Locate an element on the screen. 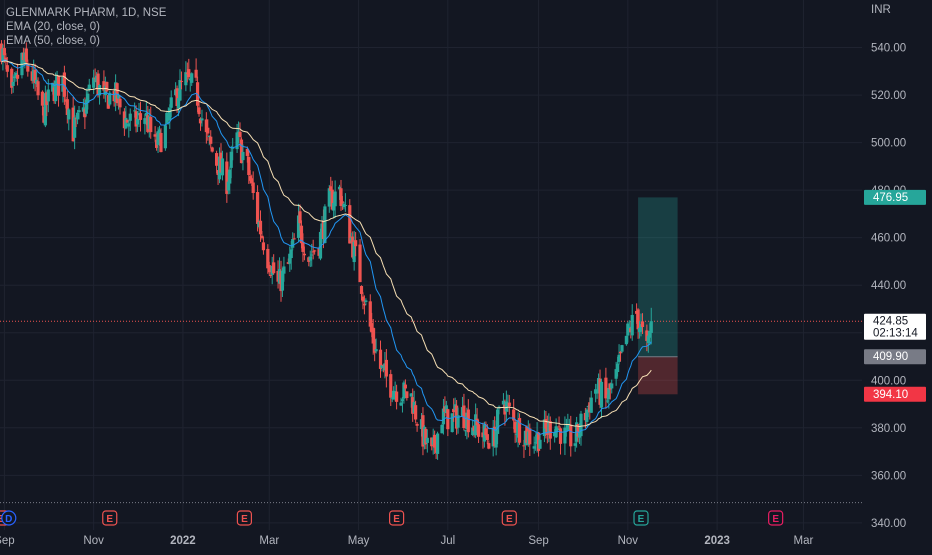 This screenshot has height=555, width=932. time-tick-label: Sep is located at coordinates (538, 541).